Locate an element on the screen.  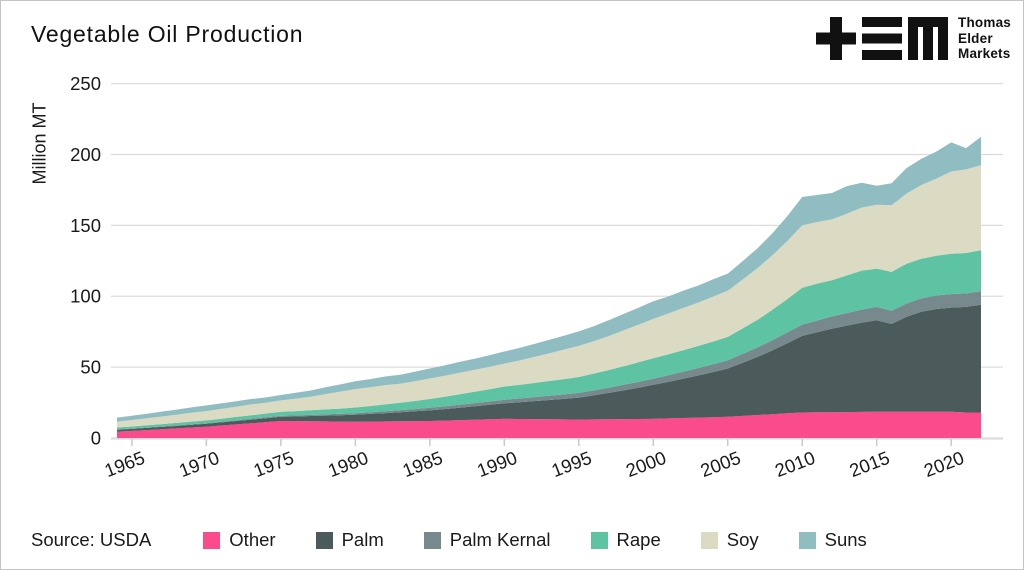
logo-line-1: Thomas is located at coordinates (984, 22).